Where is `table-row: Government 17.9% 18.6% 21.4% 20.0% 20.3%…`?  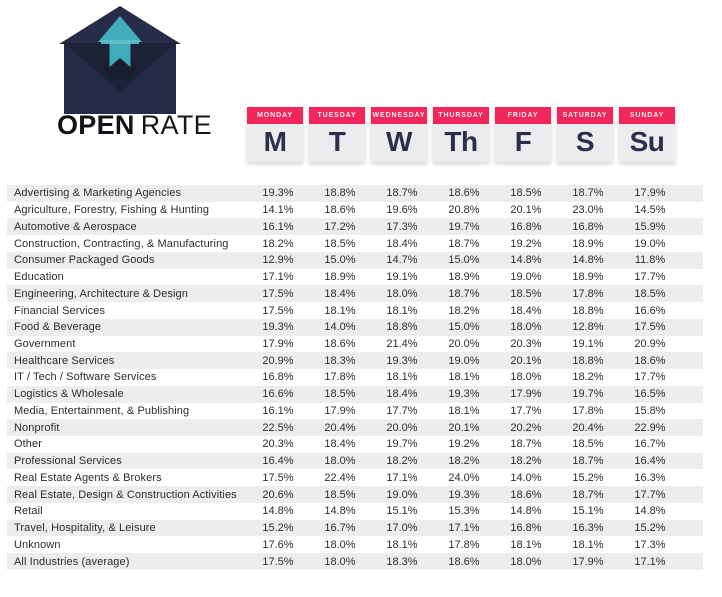
table-row: Government 17.9% 18.6% 21.4% 20.0% 20.3%… is located at coordinates (355, 344).